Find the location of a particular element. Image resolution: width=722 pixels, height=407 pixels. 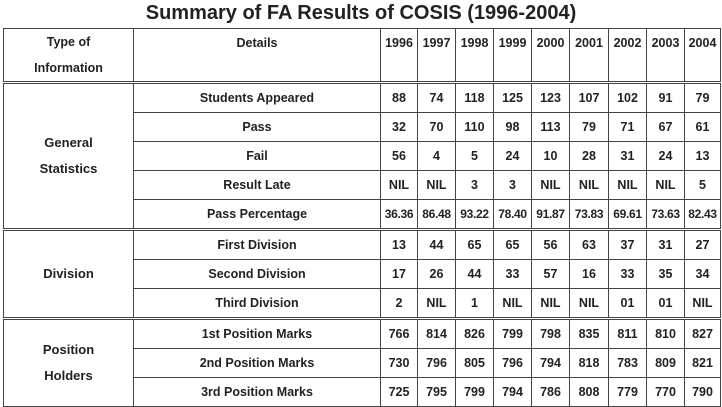

value-cell: 69.61 is located at coordinates (627, 214).